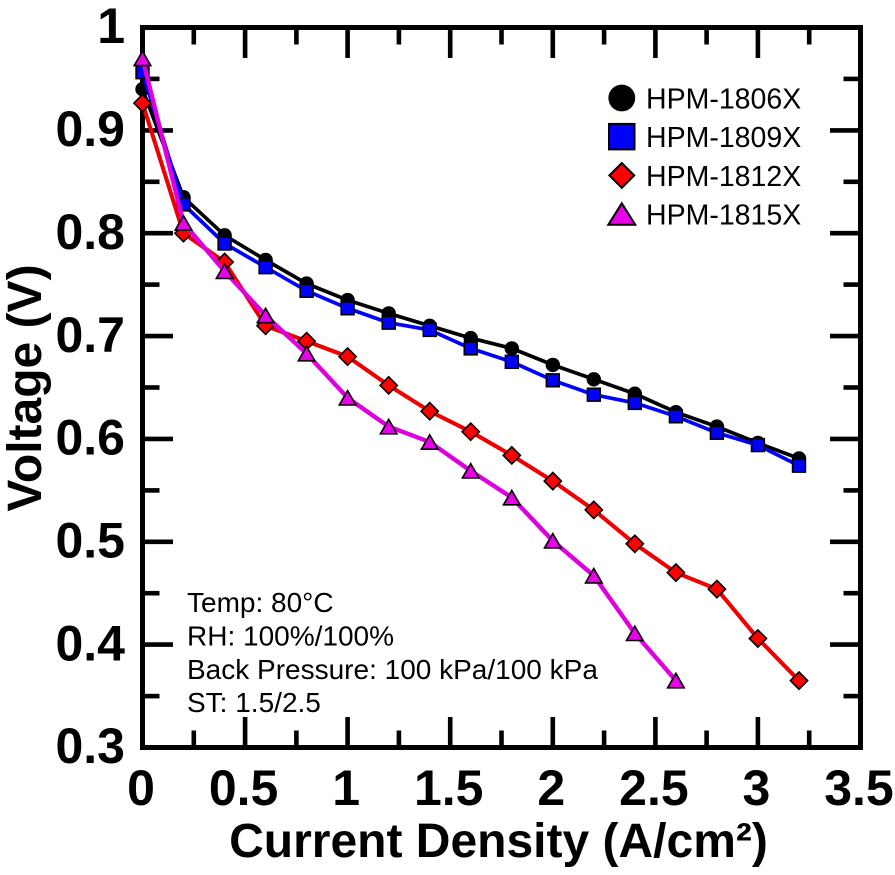  Describe the element at coordinates (498, 841) in the screenshot. I see `svg-text: Current Density (A/cm²)` at that location.